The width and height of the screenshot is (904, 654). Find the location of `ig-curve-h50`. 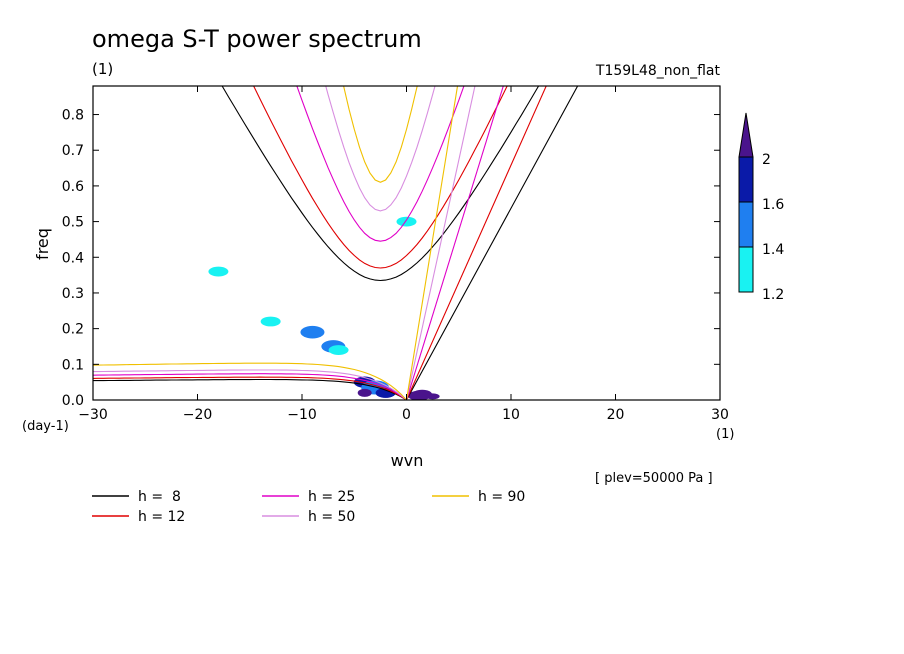

ig-curve-h50 is located at coordinates (380, 149).